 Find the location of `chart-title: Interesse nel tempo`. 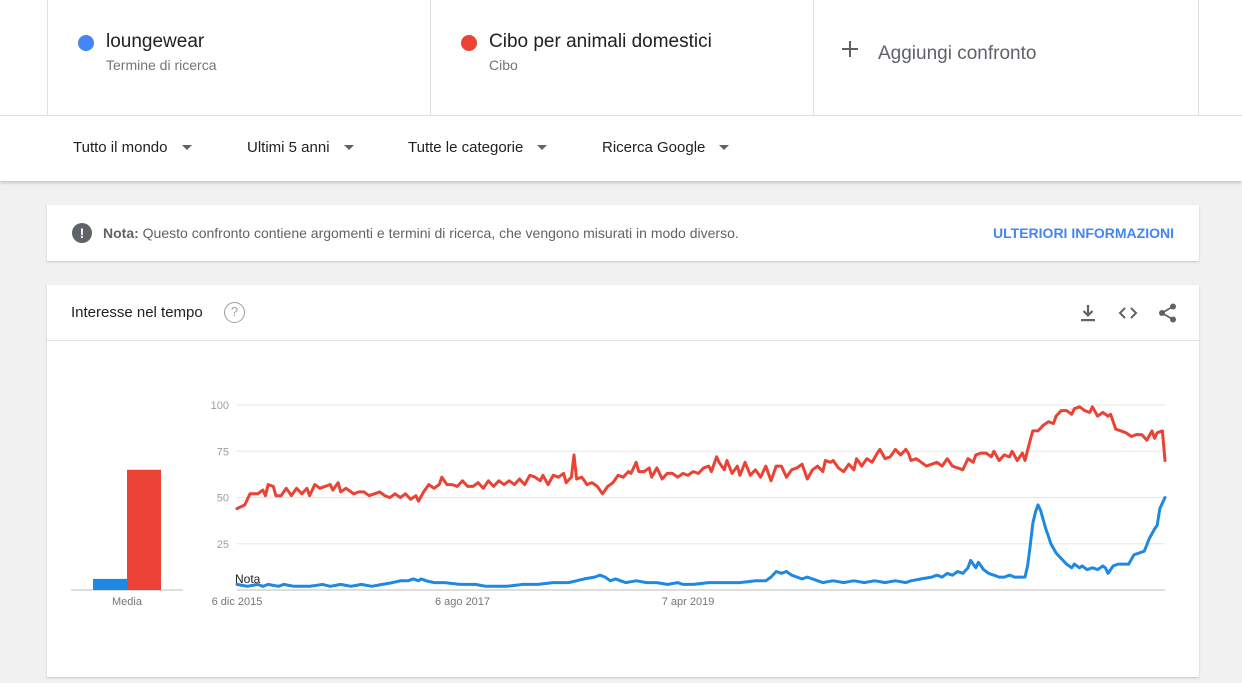

chart-title: Interesse nel tempo is located at coordinates (137, 312).